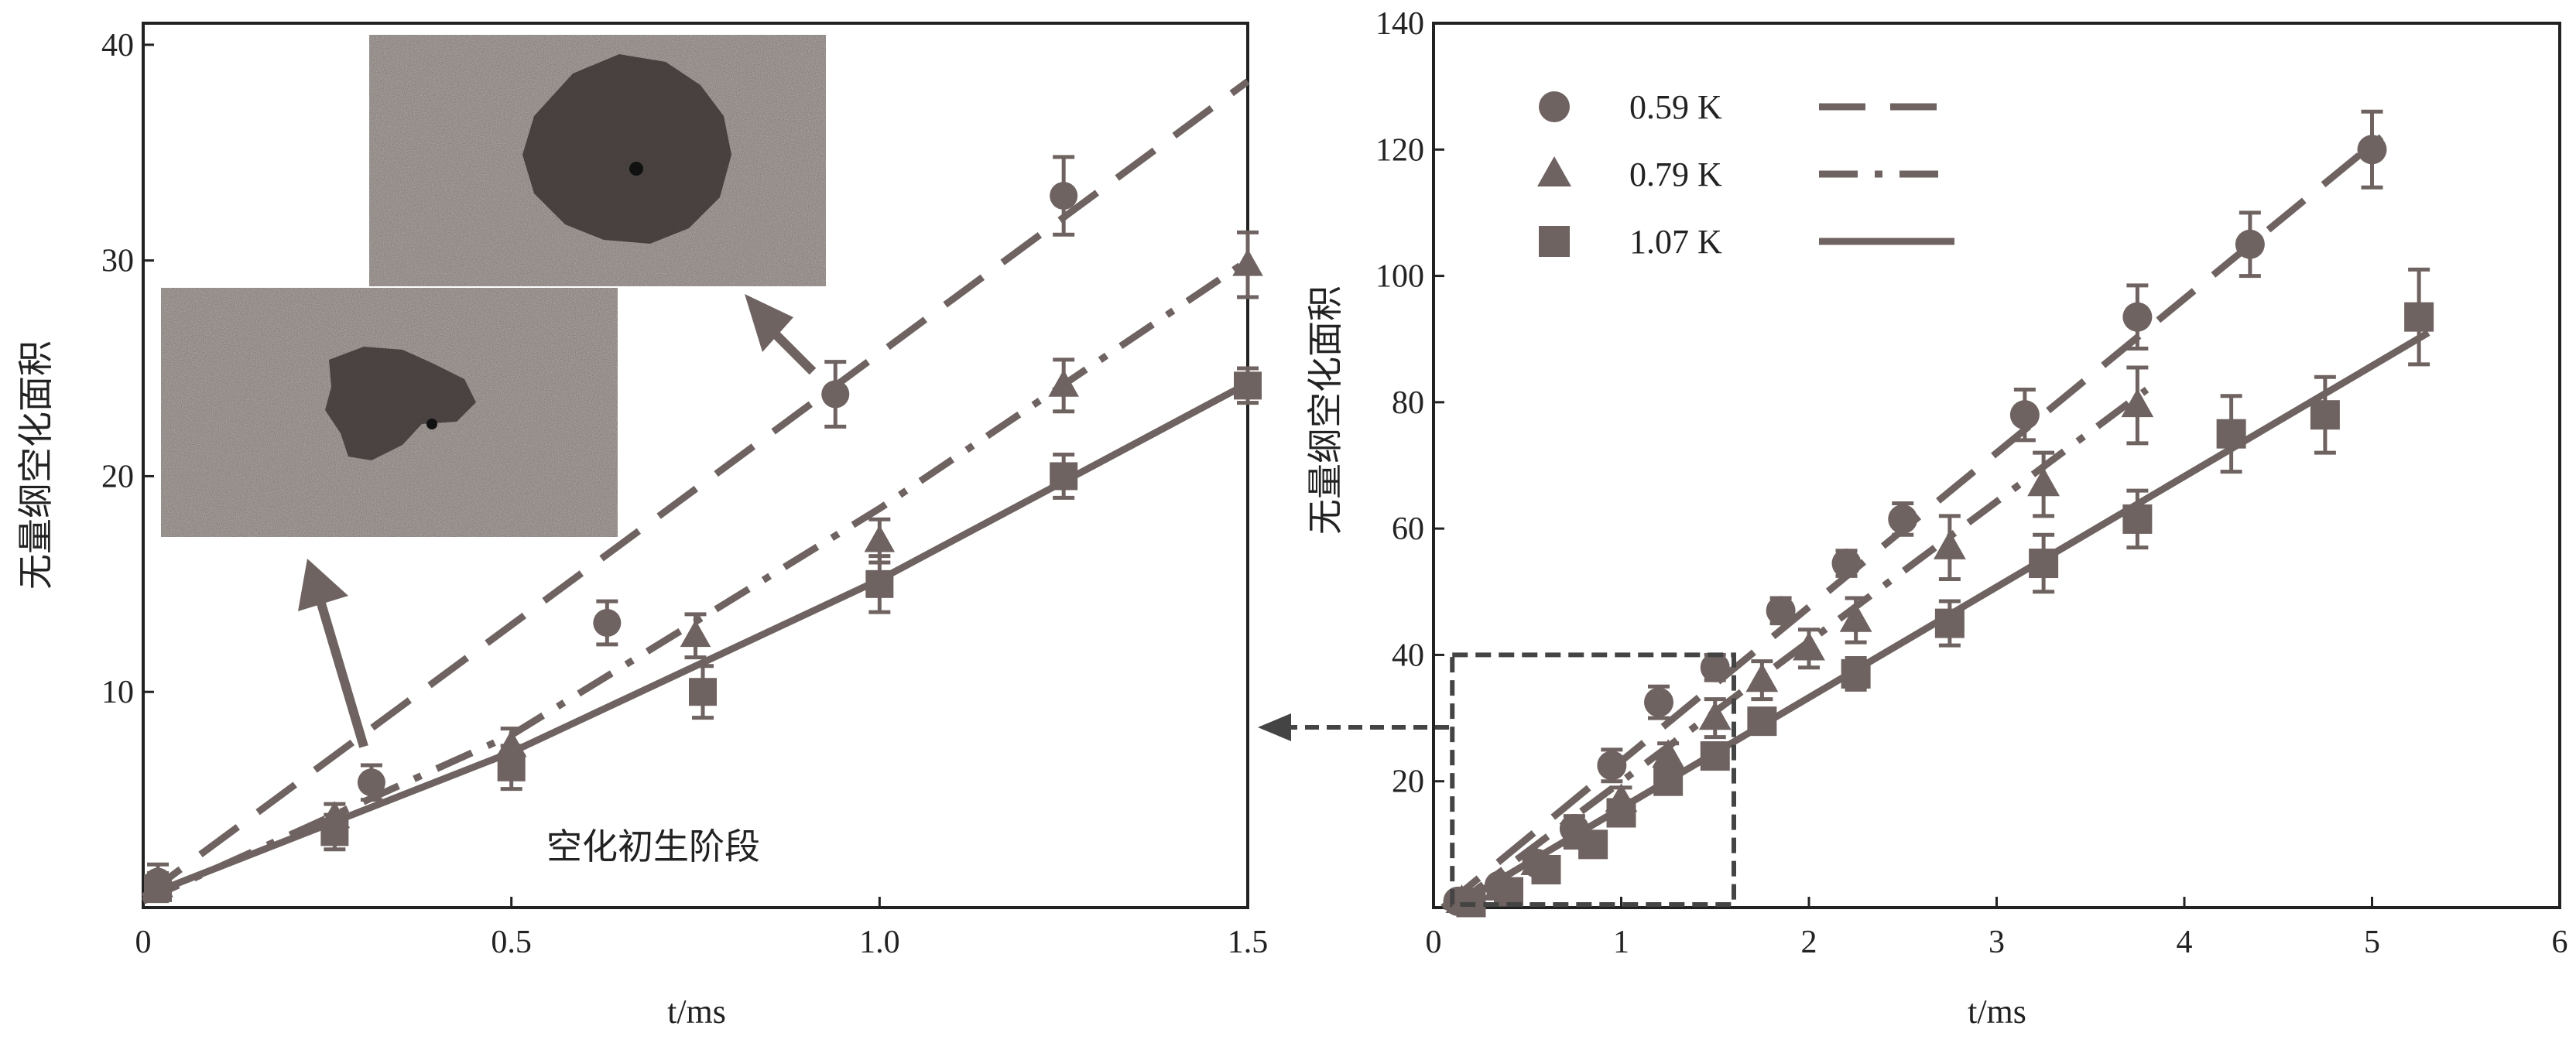 The height and width of the screenshot is (1043, 2576). I want to click on zoom-link-head, so click(1274, 727).